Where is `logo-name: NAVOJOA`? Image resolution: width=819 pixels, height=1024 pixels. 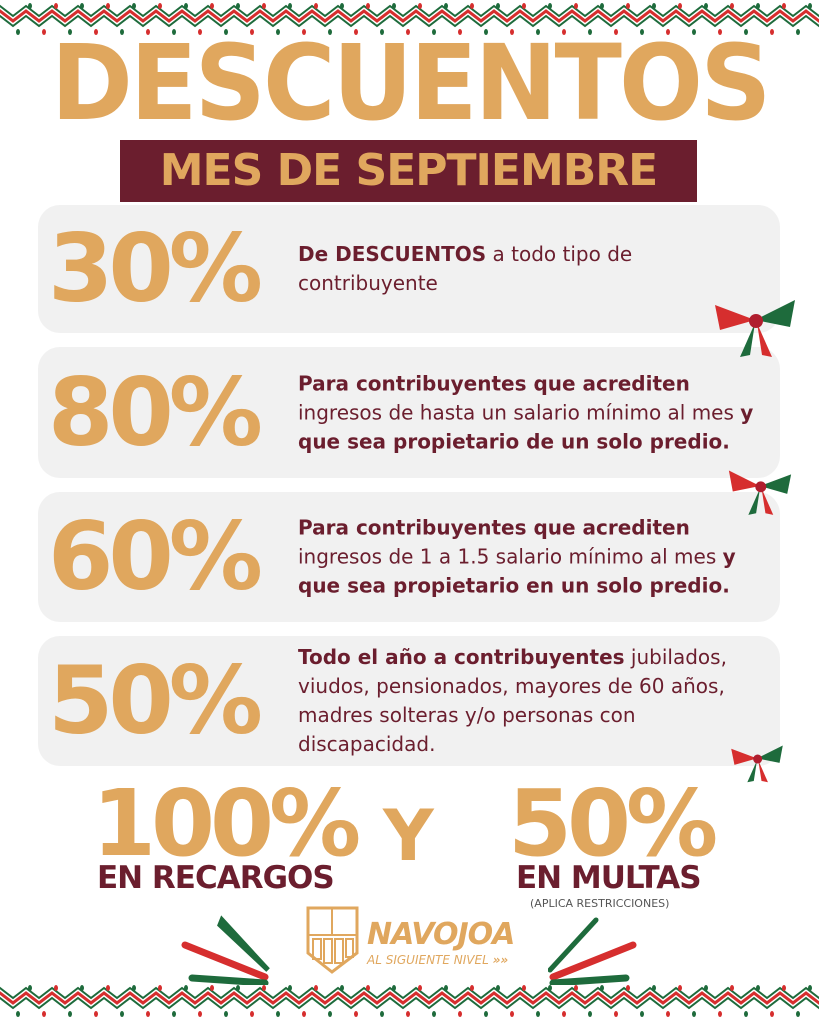
logo-name: NAVOJOA is located at coordinates (441, 934).